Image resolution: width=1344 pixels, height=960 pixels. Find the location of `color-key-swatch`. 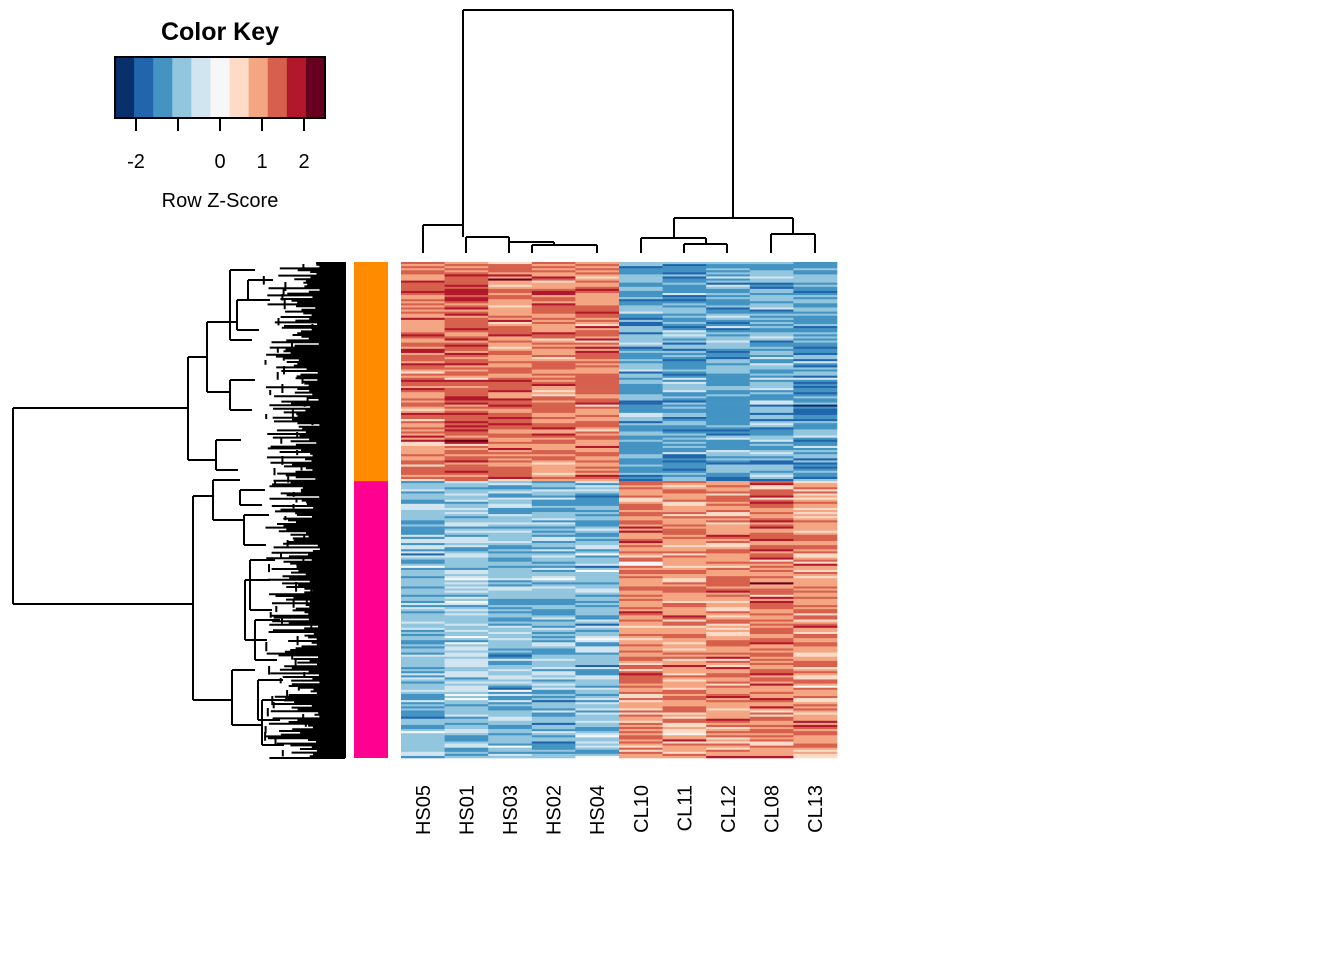

color-key-swatch is located at coordinates (182, 87).